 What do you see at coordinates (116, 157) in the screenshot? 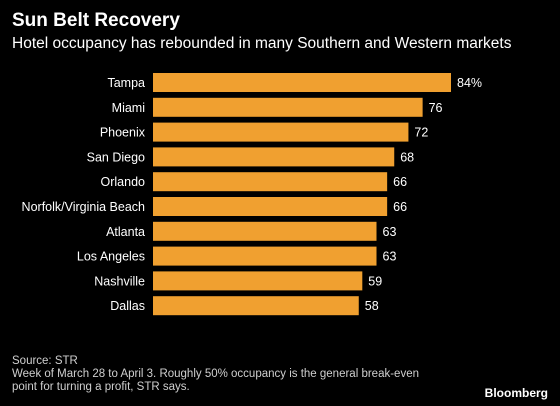
I see `category-label: San Diego` at bounding box center [116, 157].